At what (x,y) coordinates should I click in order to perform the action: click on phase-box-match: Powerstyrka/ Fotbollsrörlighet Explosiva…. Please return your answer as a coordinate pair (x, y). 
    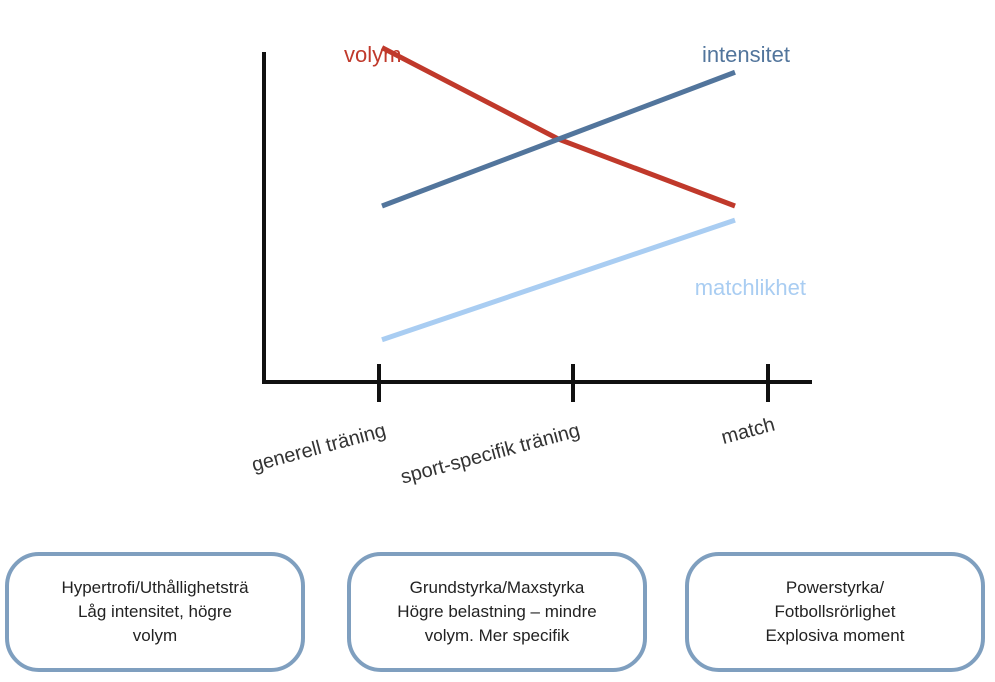
    Looking at the image, I should click on (835, 612).